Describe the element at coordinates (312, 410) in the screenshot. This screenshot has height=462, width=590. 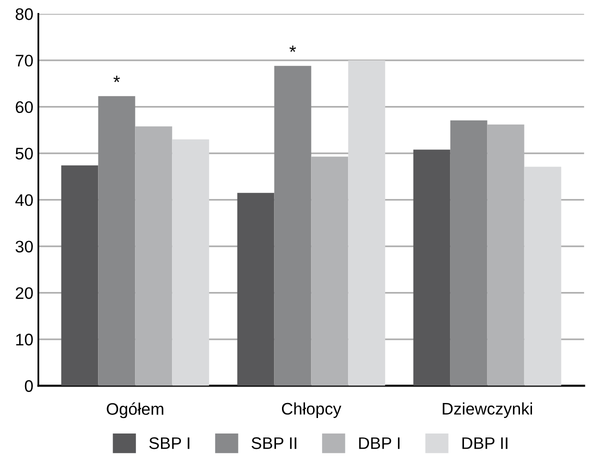
I see `x-tick-label: Chłopcy` at that location.